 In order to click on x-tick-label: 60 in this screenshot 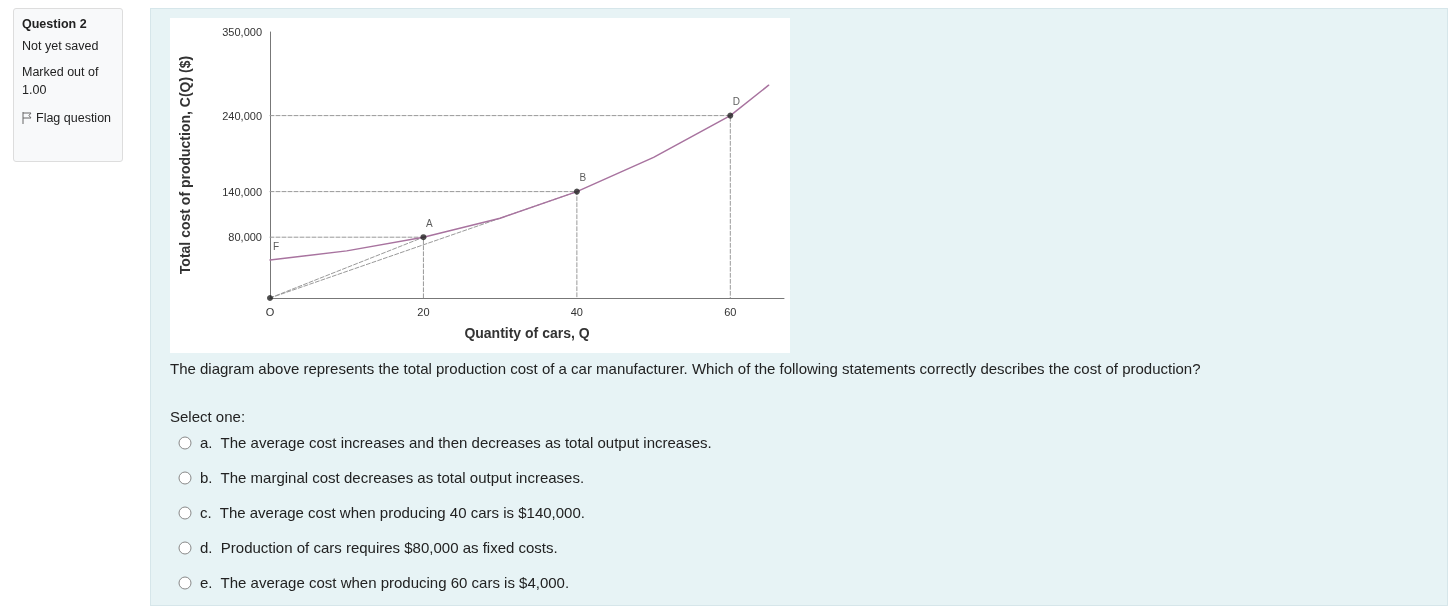, I will do `click(730, 311)`.